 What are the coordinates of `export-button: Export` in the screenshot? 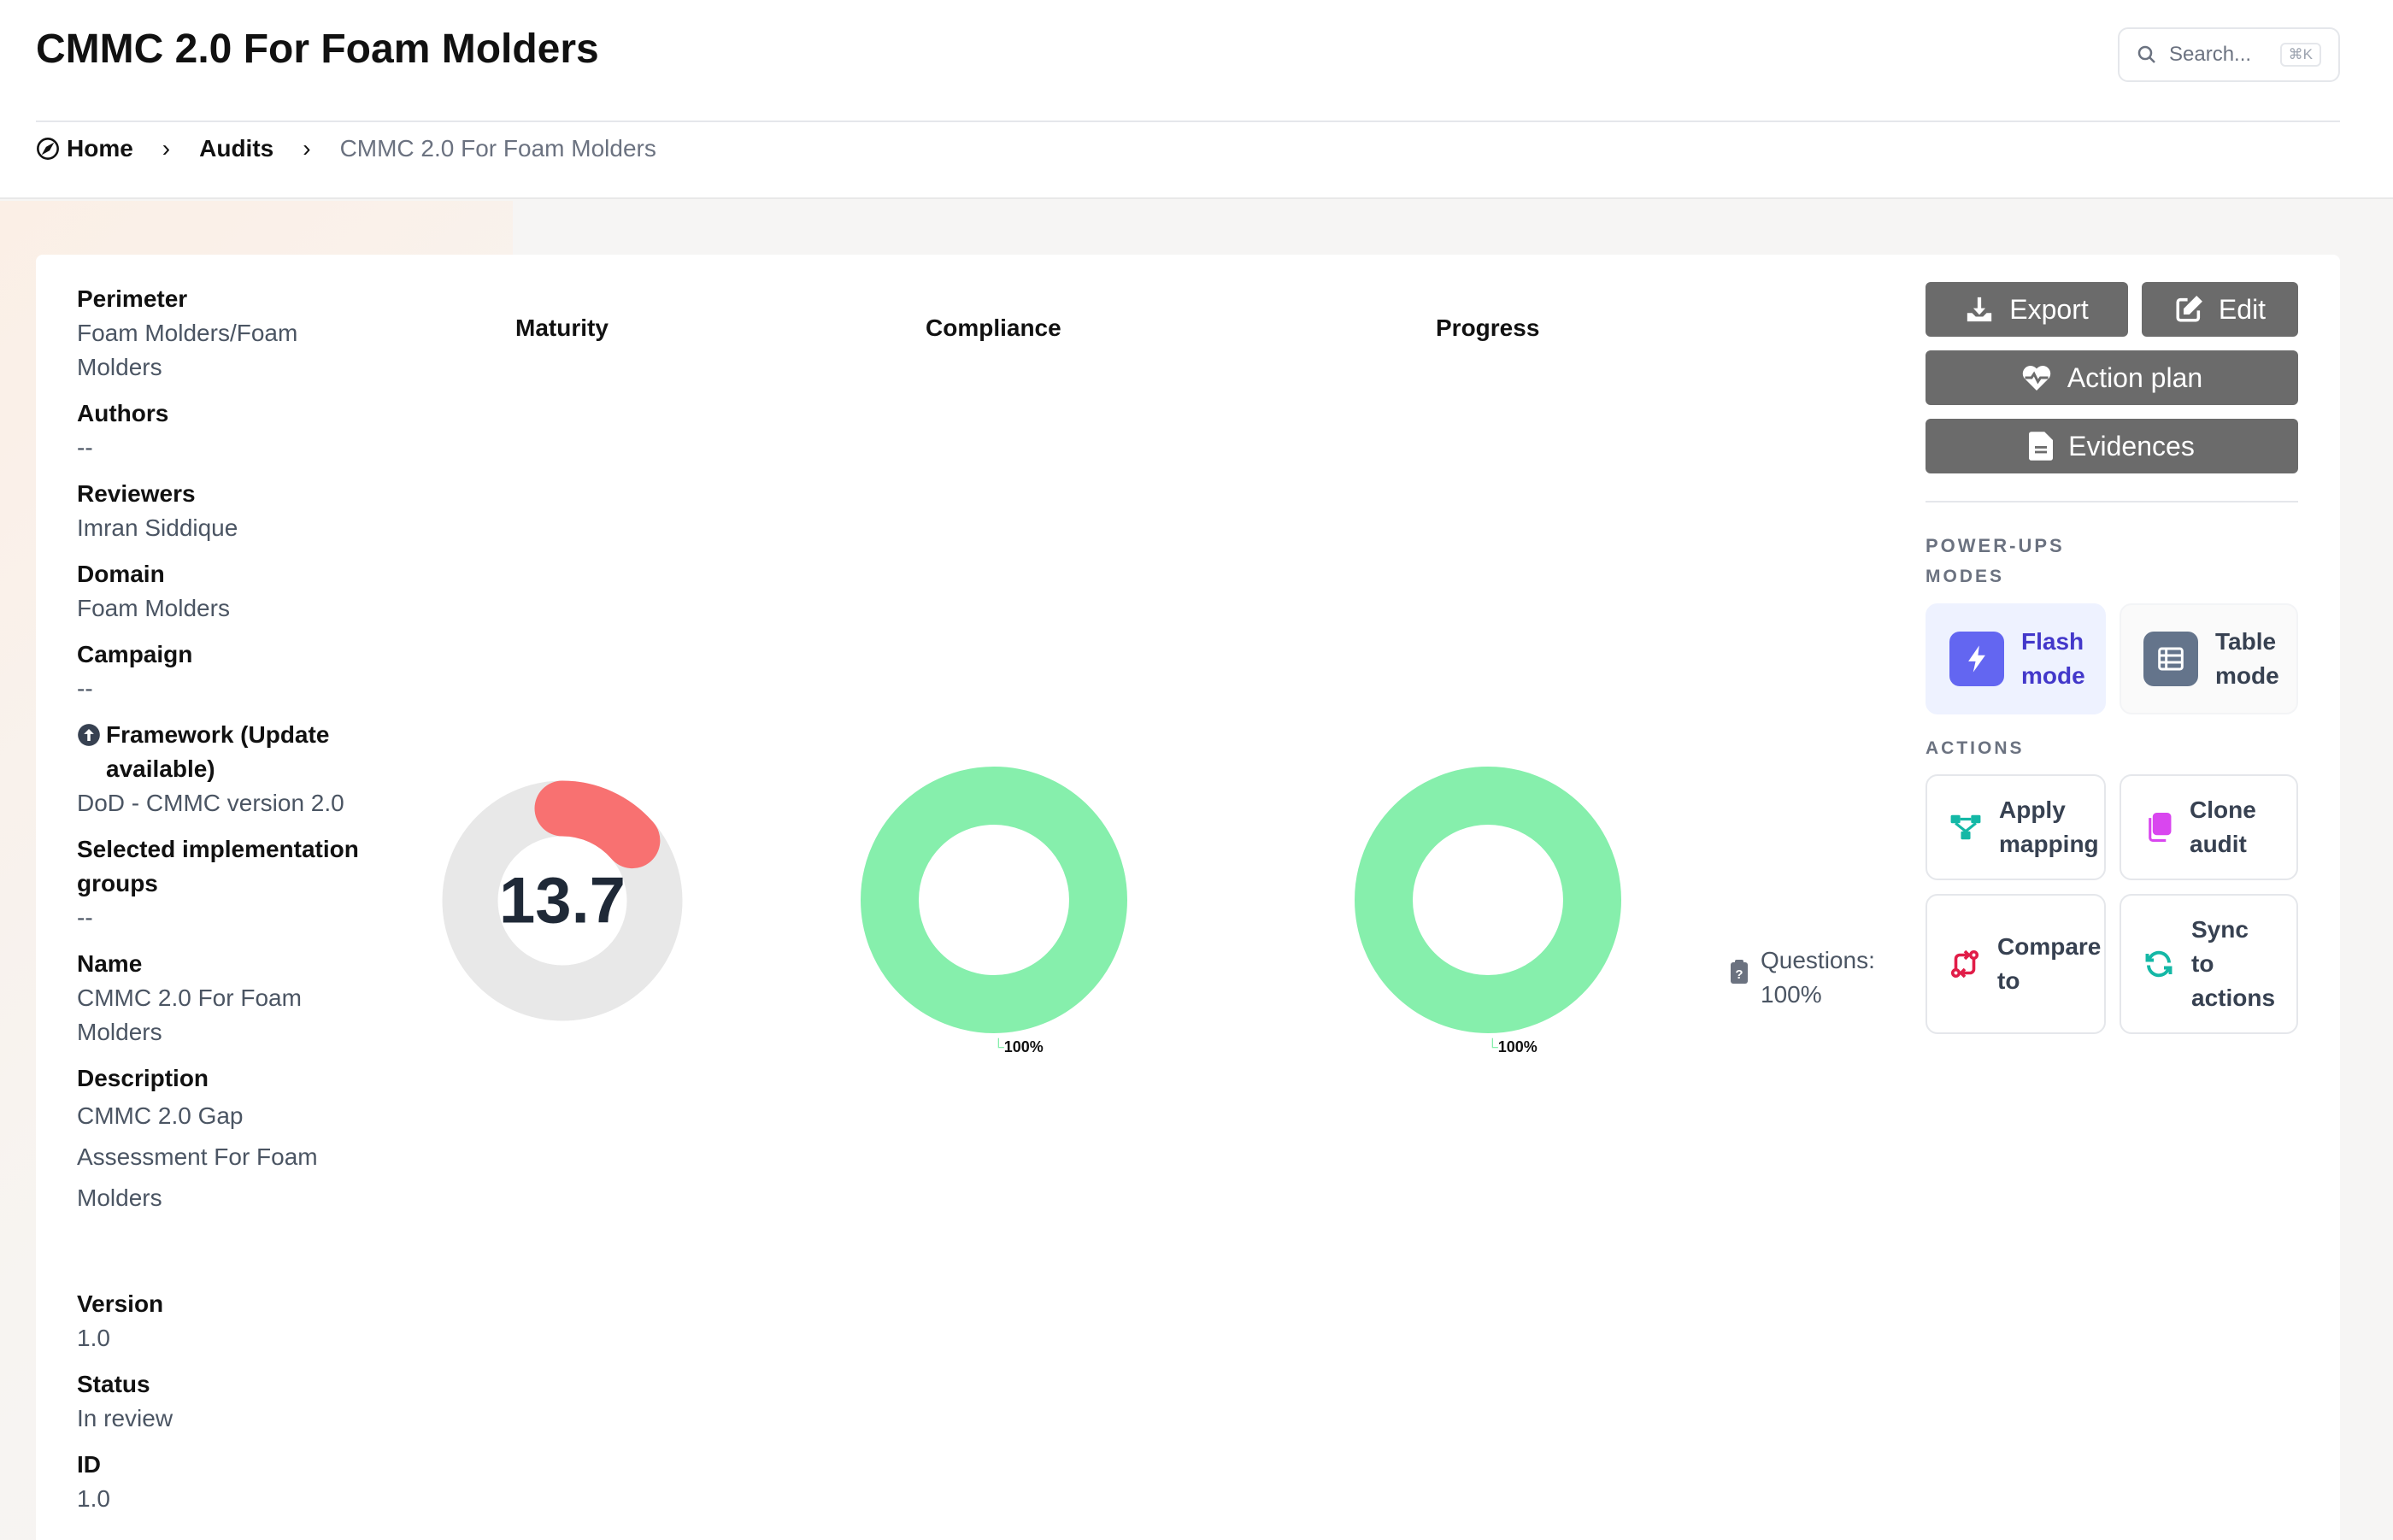 It's located at (2027, 309).